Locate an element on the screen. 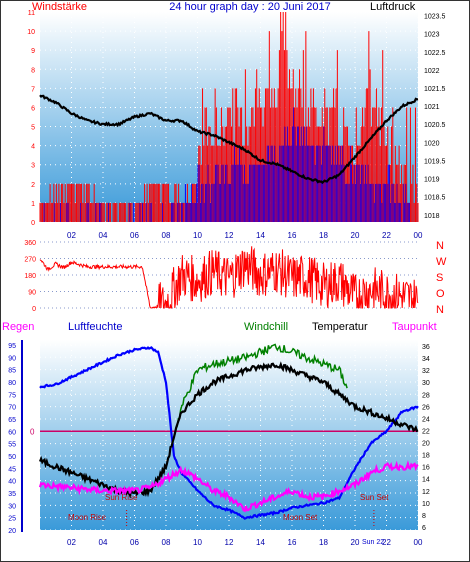 The image size is (470, 562). windchill-line is located at coordinates (260, 390).